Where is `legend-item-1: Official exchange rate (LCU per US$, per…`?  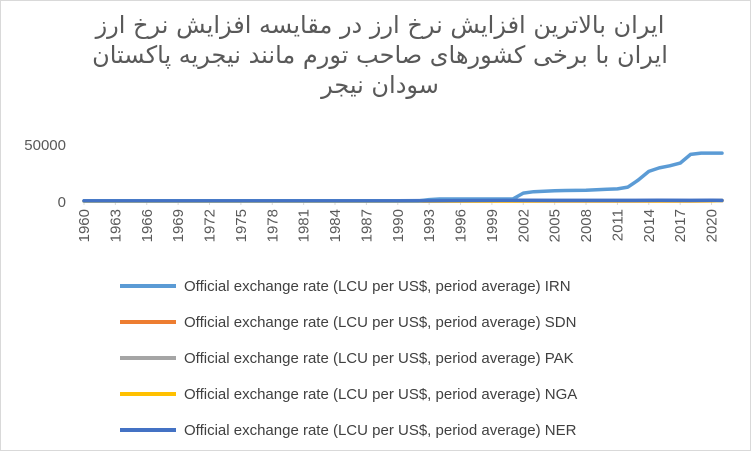
legend-item-1: Official exchange rate (LCU per US$, per… is located at coordinates (400, 322).